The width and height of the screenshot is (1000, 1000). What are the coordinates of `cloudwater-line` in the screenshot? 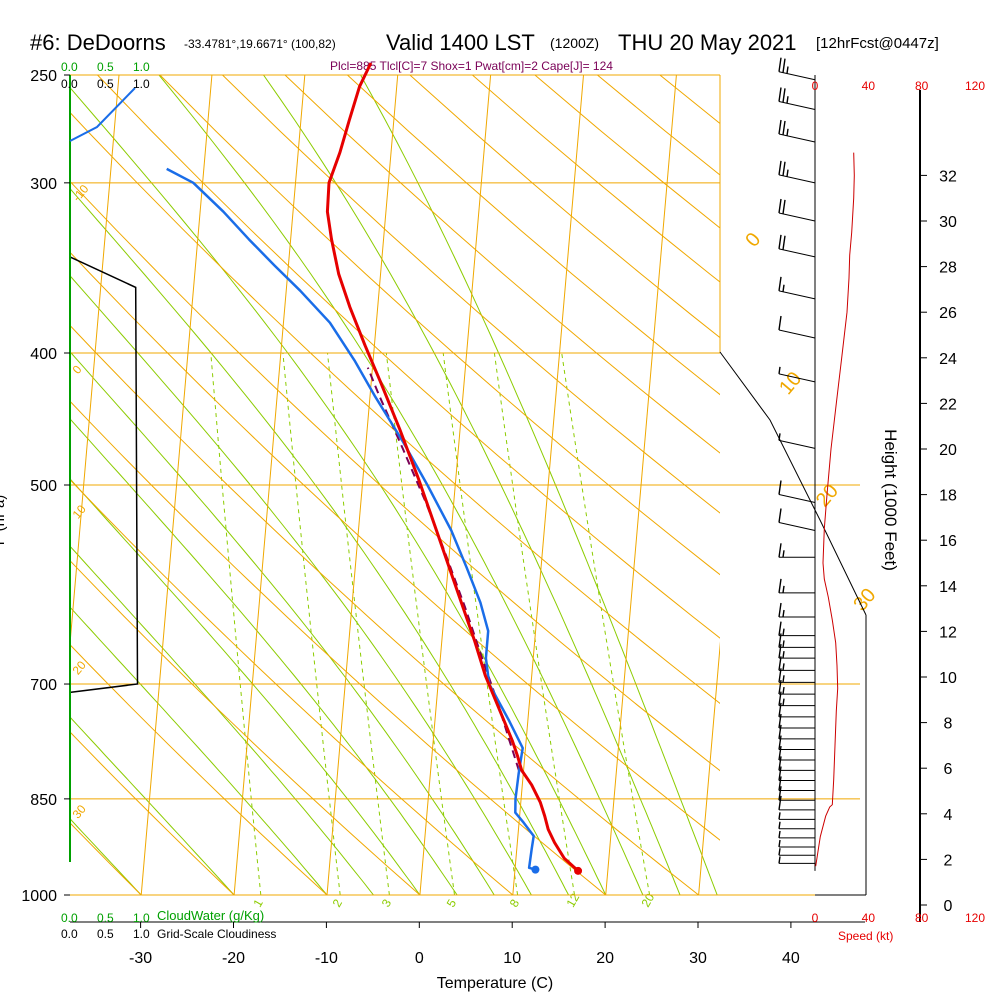 It's located at (102, 114).